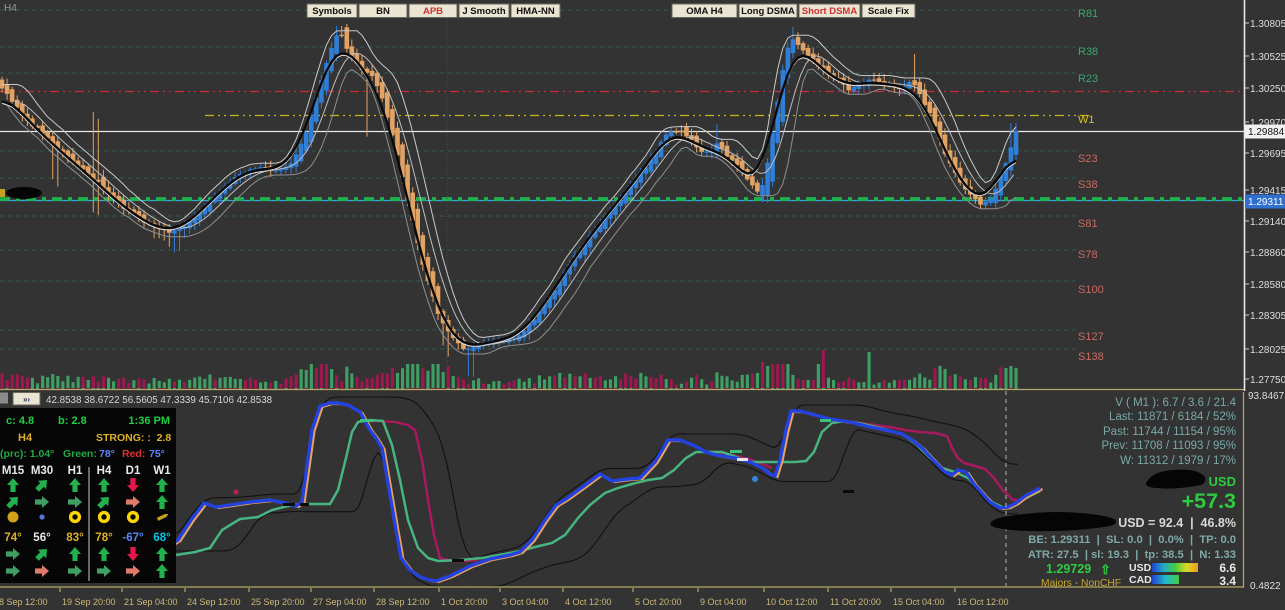  Describe the element at coordinates (1132, 540) in the screenshot. I see `svg-text:BE: 1.29311 | SL: 0.0 | 0.: BE: 1.29311 | SL: 0.0 | 0.0% | TP: 0.0` at that location.